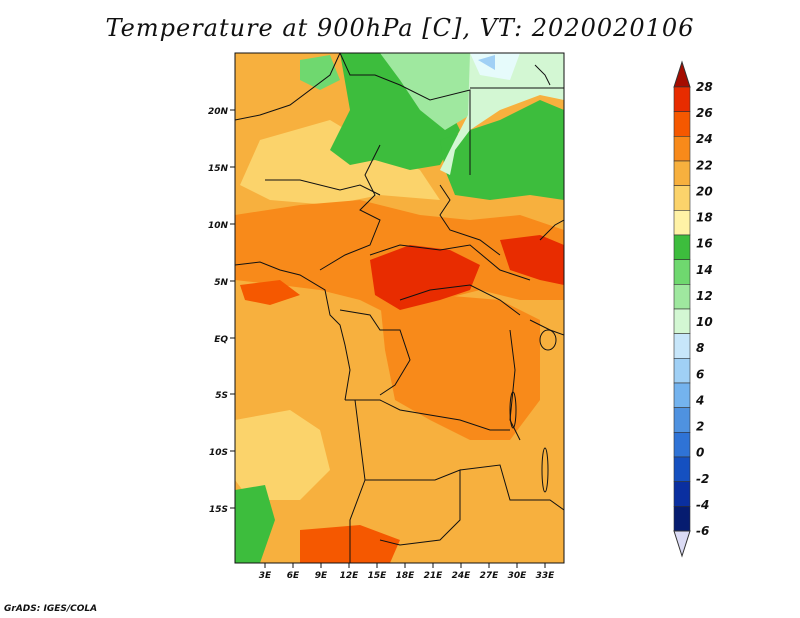  I want to click on lon-tick-30e: 30E, so click(518, 572).